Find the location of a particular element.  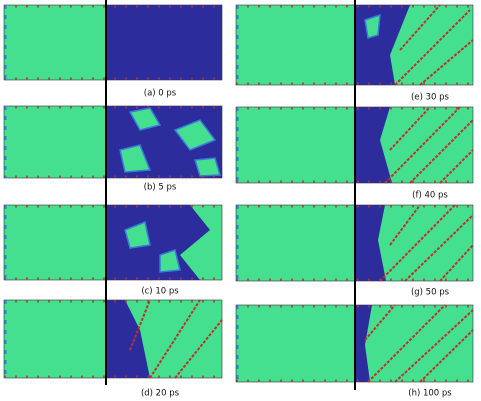

panel-caption: (c) 10 ps is located at coordinates (160, 292).